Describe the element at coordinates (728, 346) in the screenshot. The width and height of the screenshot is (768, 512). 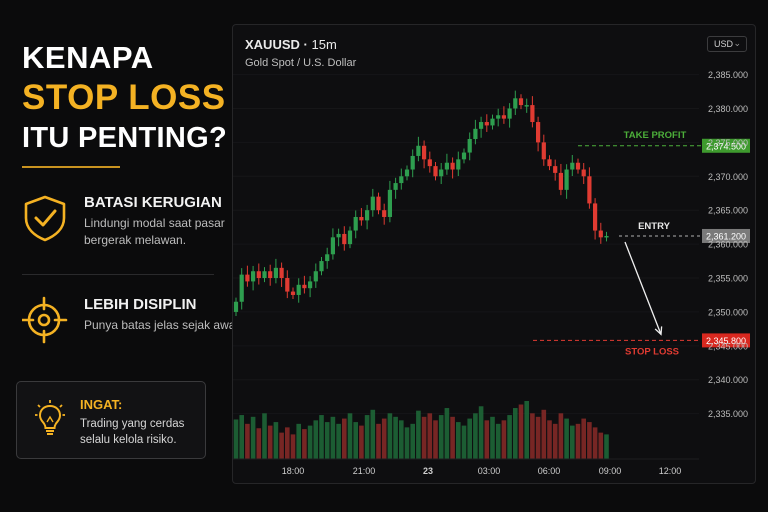
I see `price-tick-label: 2,345.000` at that location.